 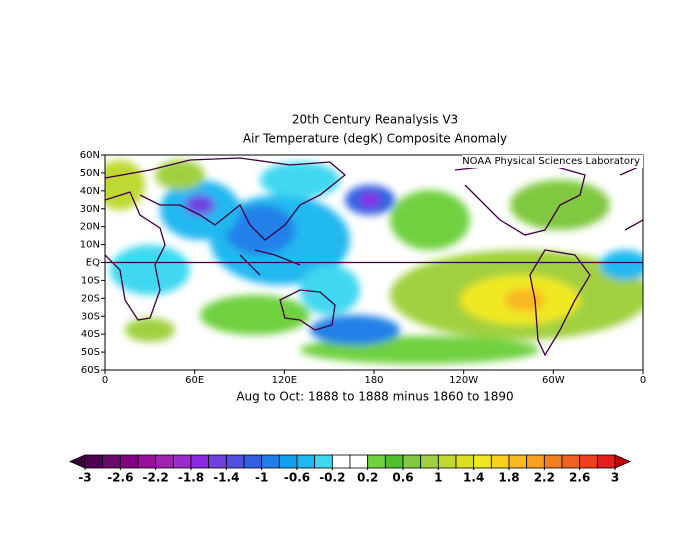 What do you see at coordinates (438, 478) in the screenshot?
I see `colorbar-label: 1` at bounding box center [438, 478].